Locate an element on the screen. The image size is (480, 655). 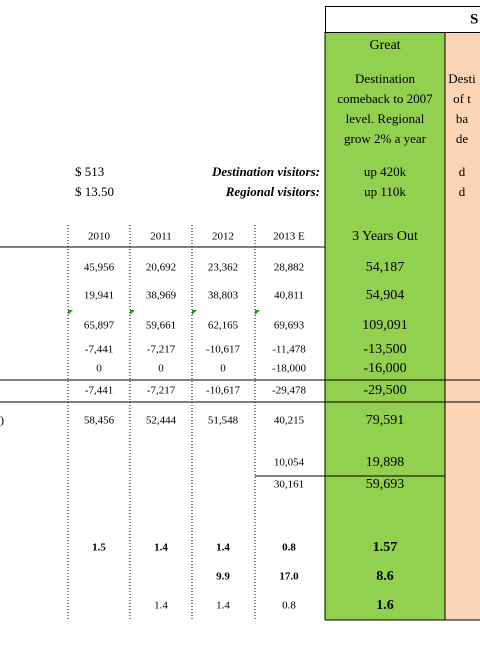
scenario-description: Destination is located at coordinates (385, 78).